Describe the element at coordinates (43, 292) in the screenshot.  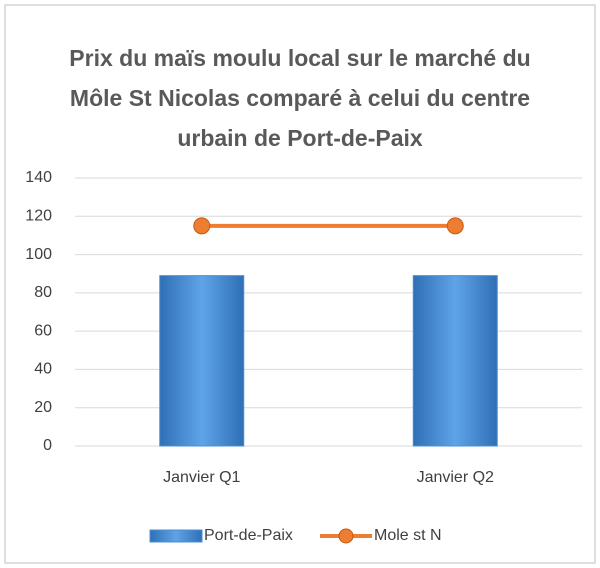
I see `y-tick-label: 80` at that location.